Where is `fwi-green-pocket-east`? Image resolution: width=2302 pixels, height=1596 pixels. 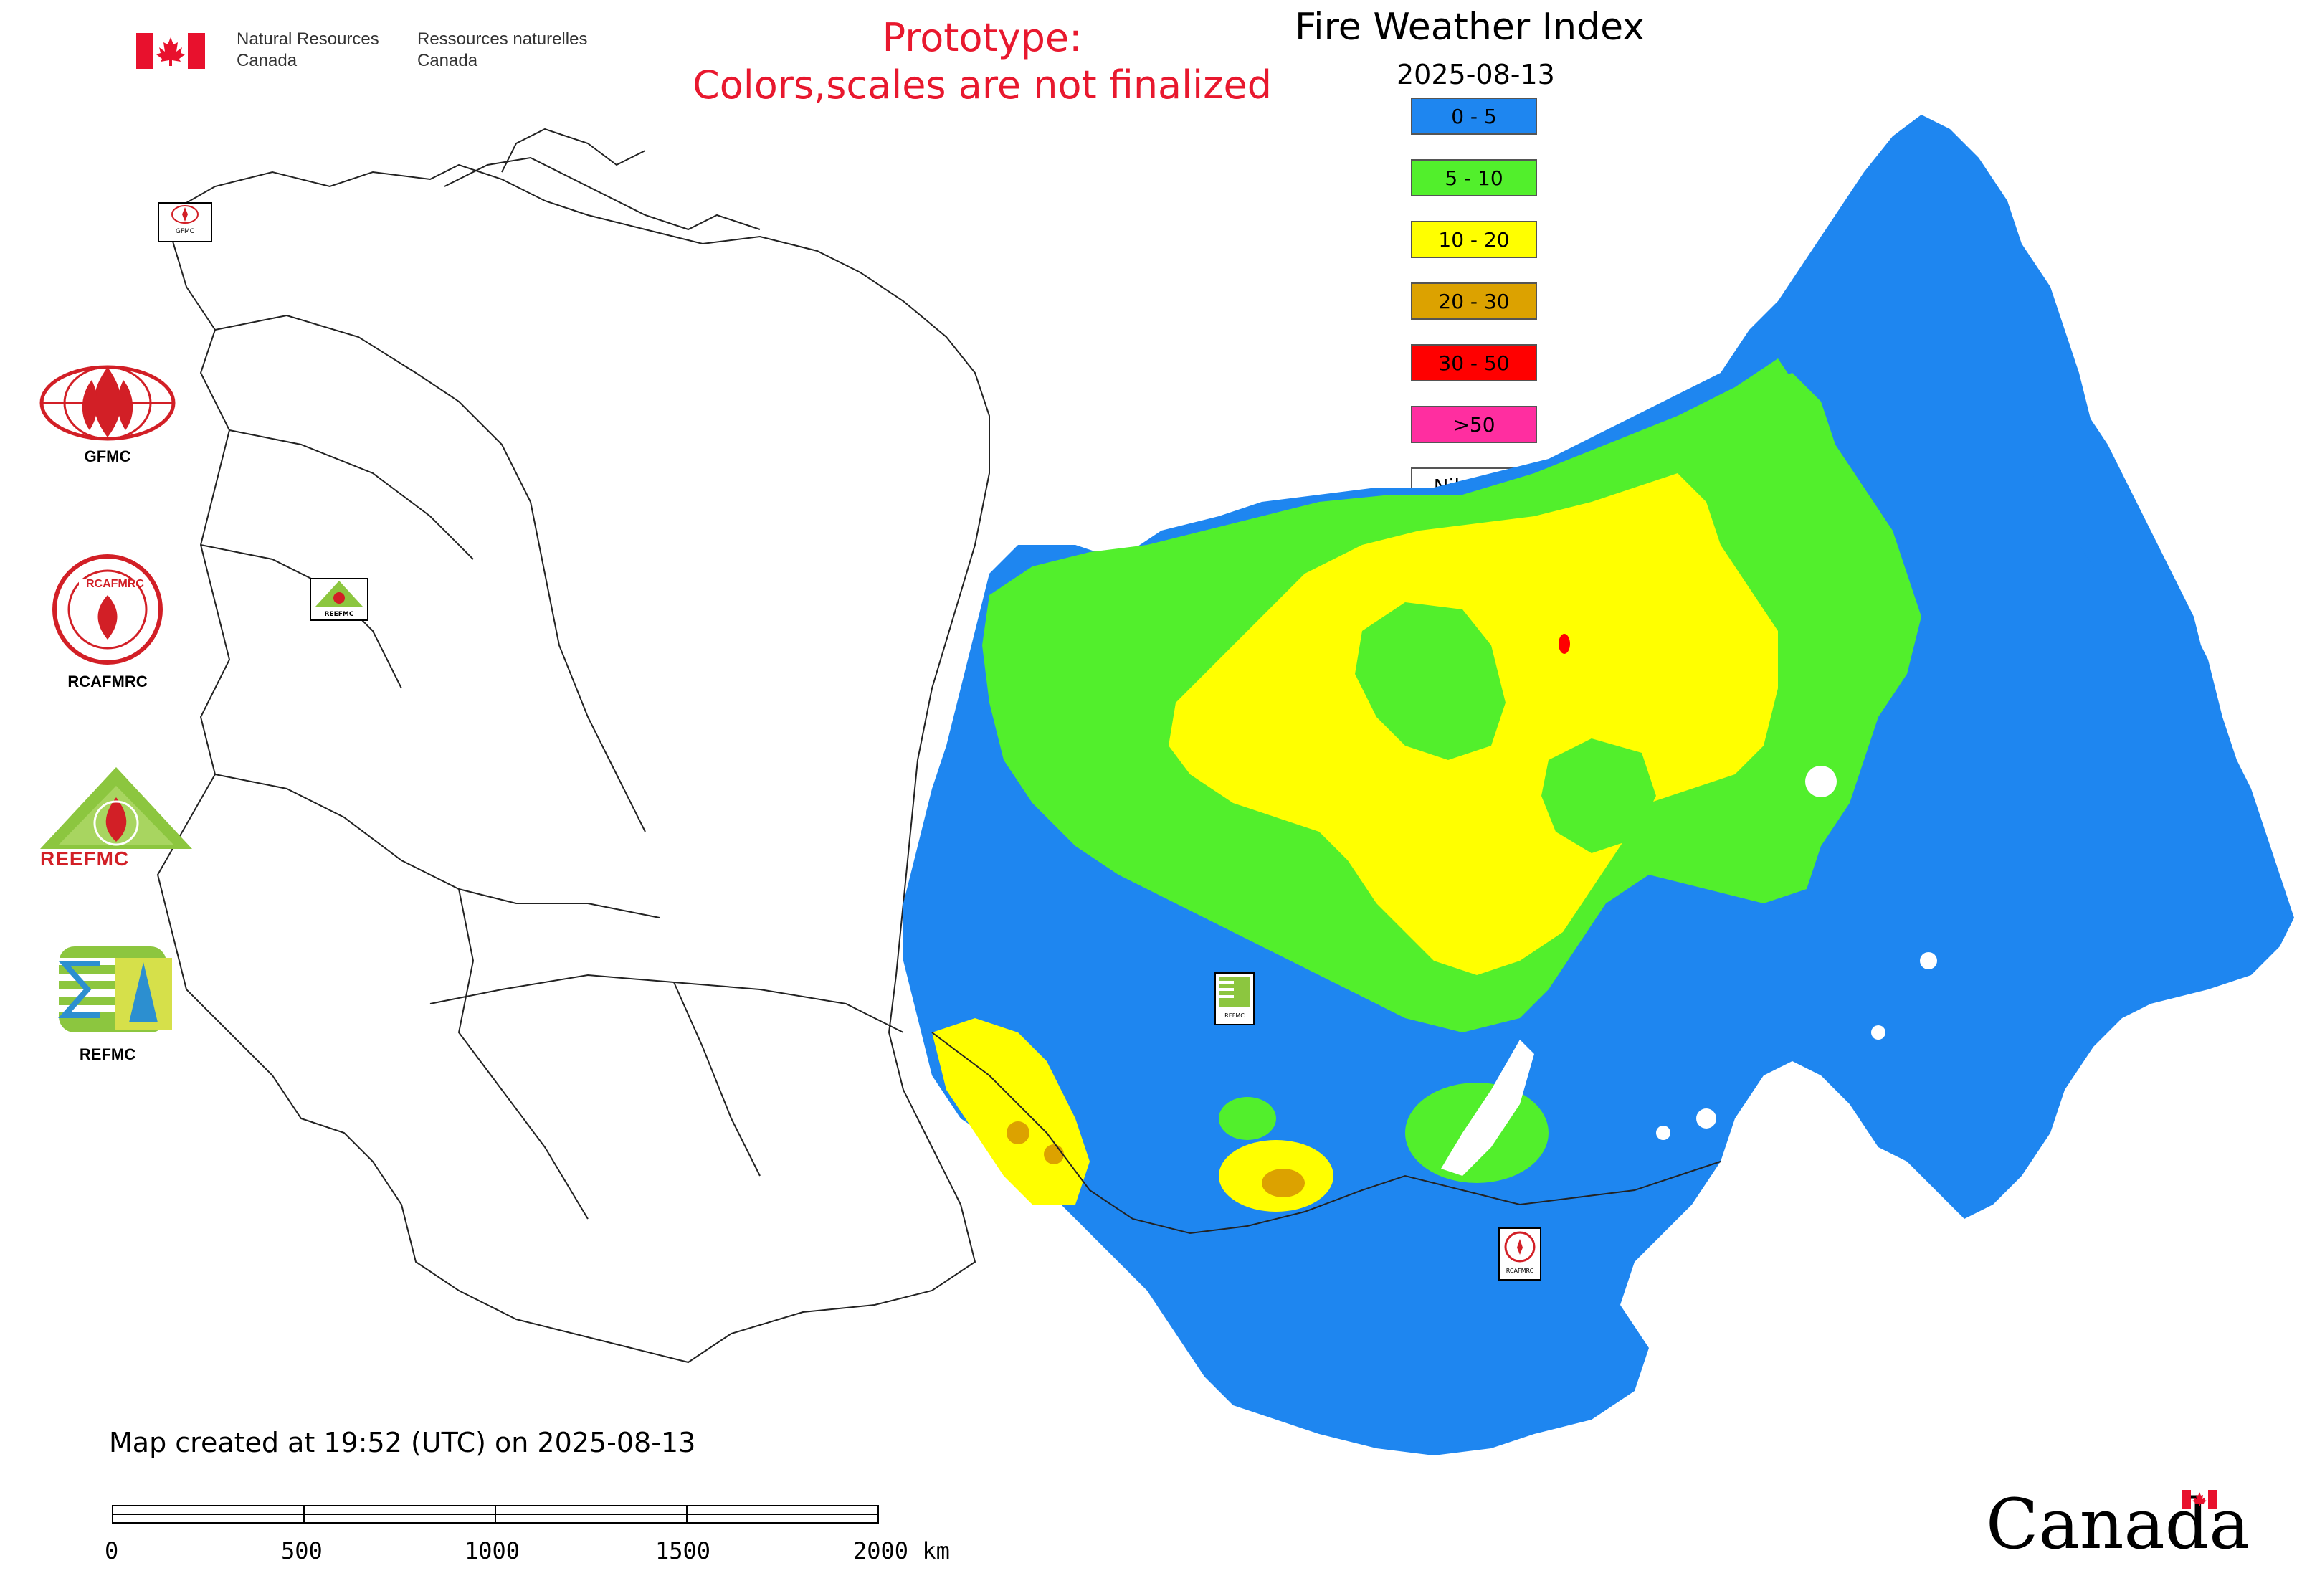
fwi-green-pocket-east is located at coordinates (1598, 795).